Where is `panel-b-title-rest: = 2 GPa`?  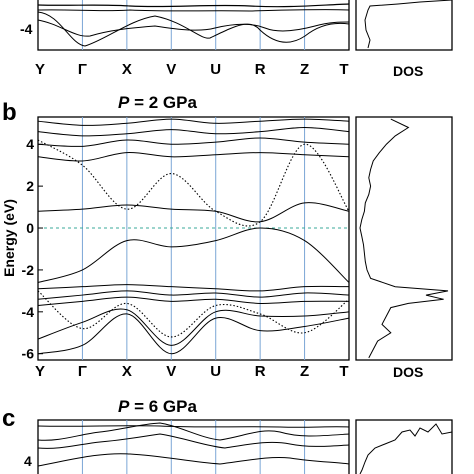
panel-b-title-rest: = 2 GPa is located at coordinates (163, 102).